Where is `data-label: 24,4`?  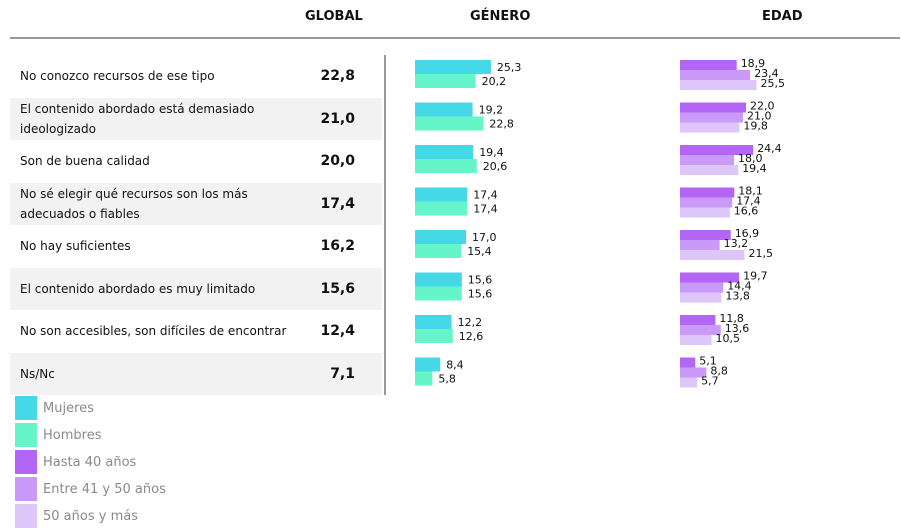
data-label: 24,4 is located at coordinates (769, 148).